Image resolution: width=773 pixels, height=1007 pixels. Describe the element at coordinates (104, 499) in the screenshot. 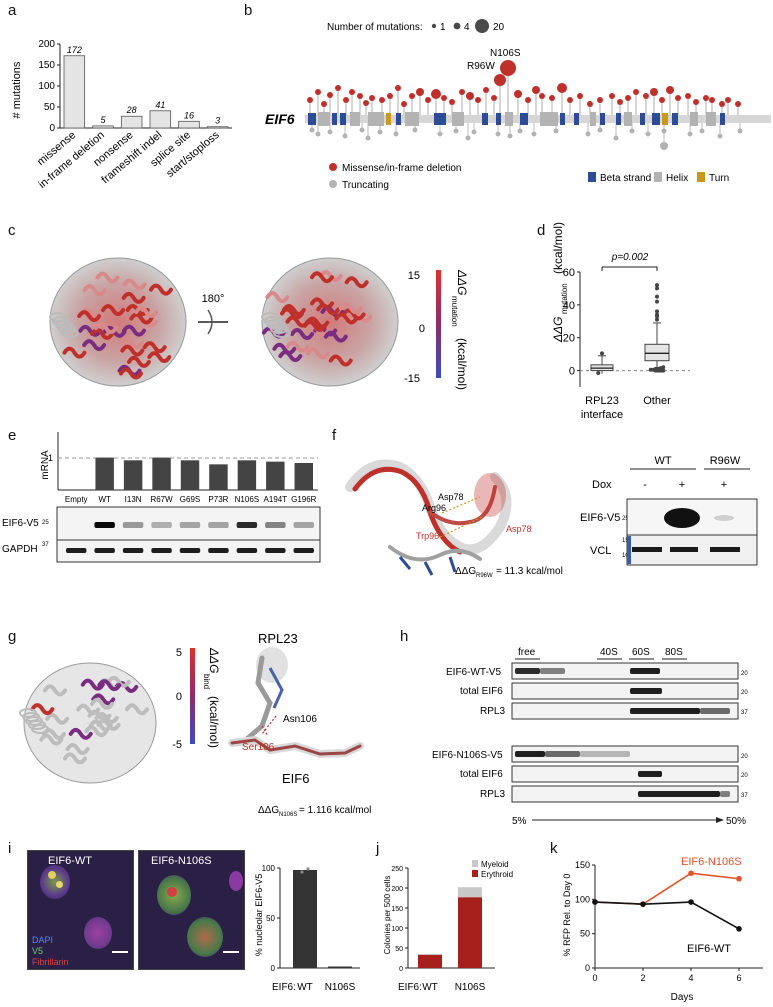

I see `chart-e-category: WT` at that location.